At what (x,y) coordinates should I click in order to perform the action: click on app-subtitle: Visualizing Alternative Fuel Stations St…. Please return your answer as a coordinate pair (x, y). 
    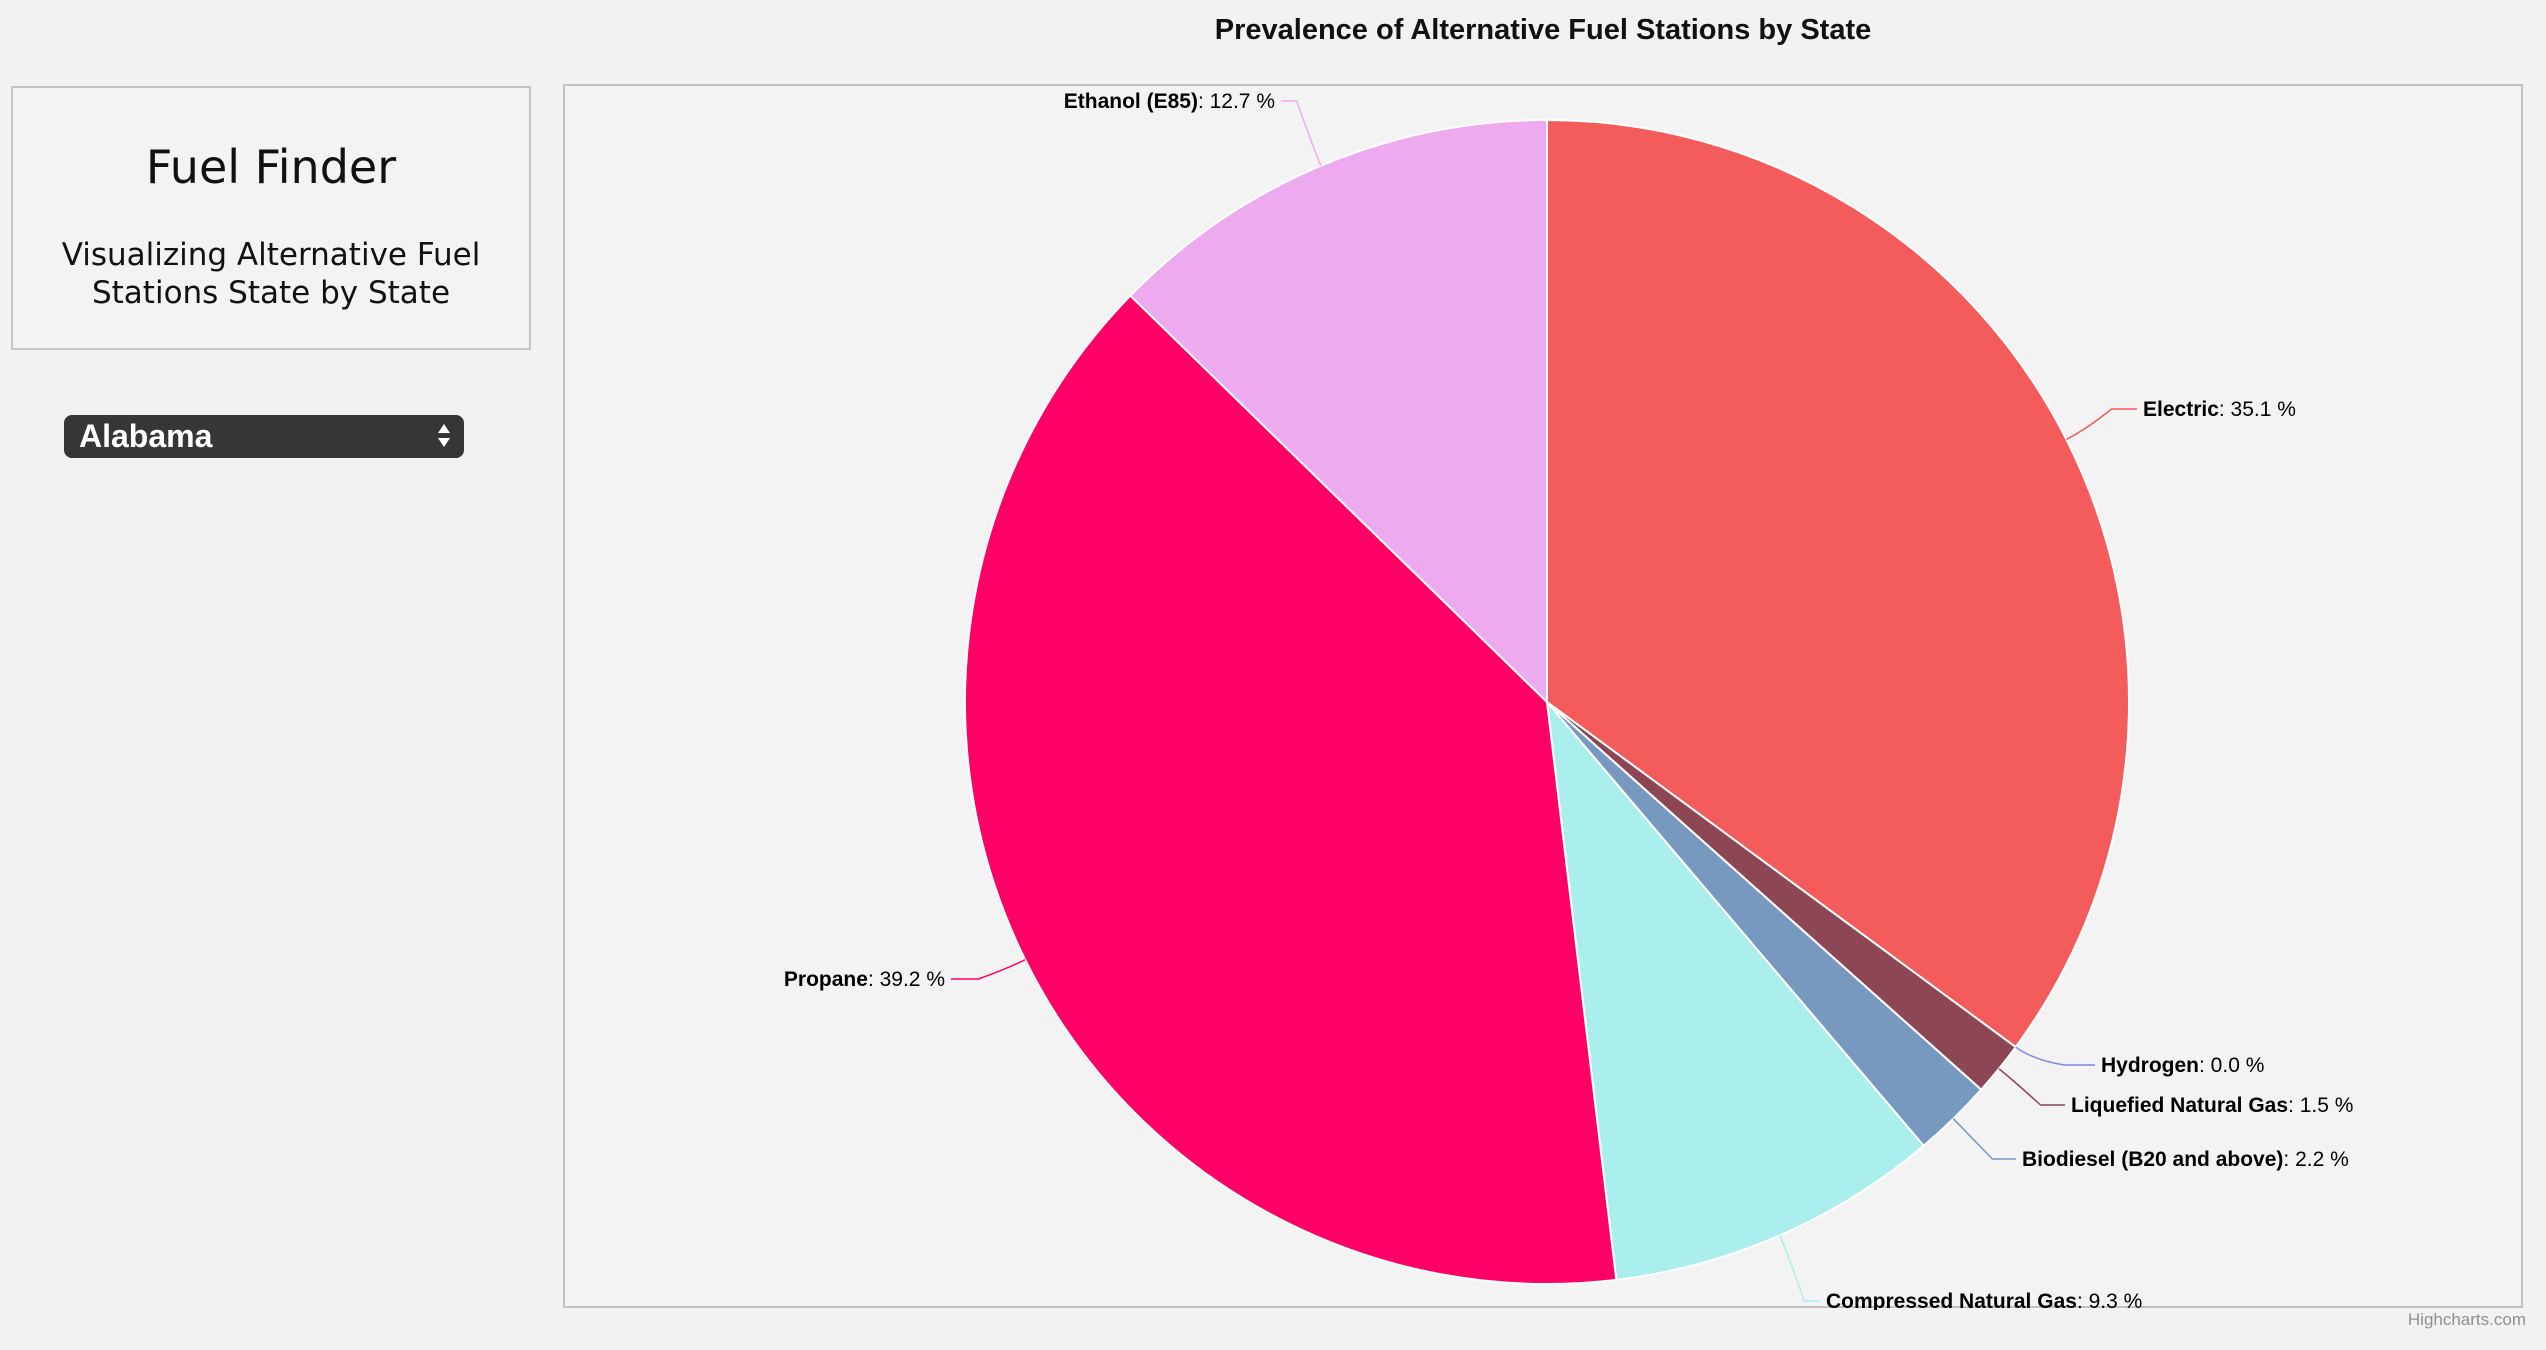
    Looking at the image, I should click on (271, 274).